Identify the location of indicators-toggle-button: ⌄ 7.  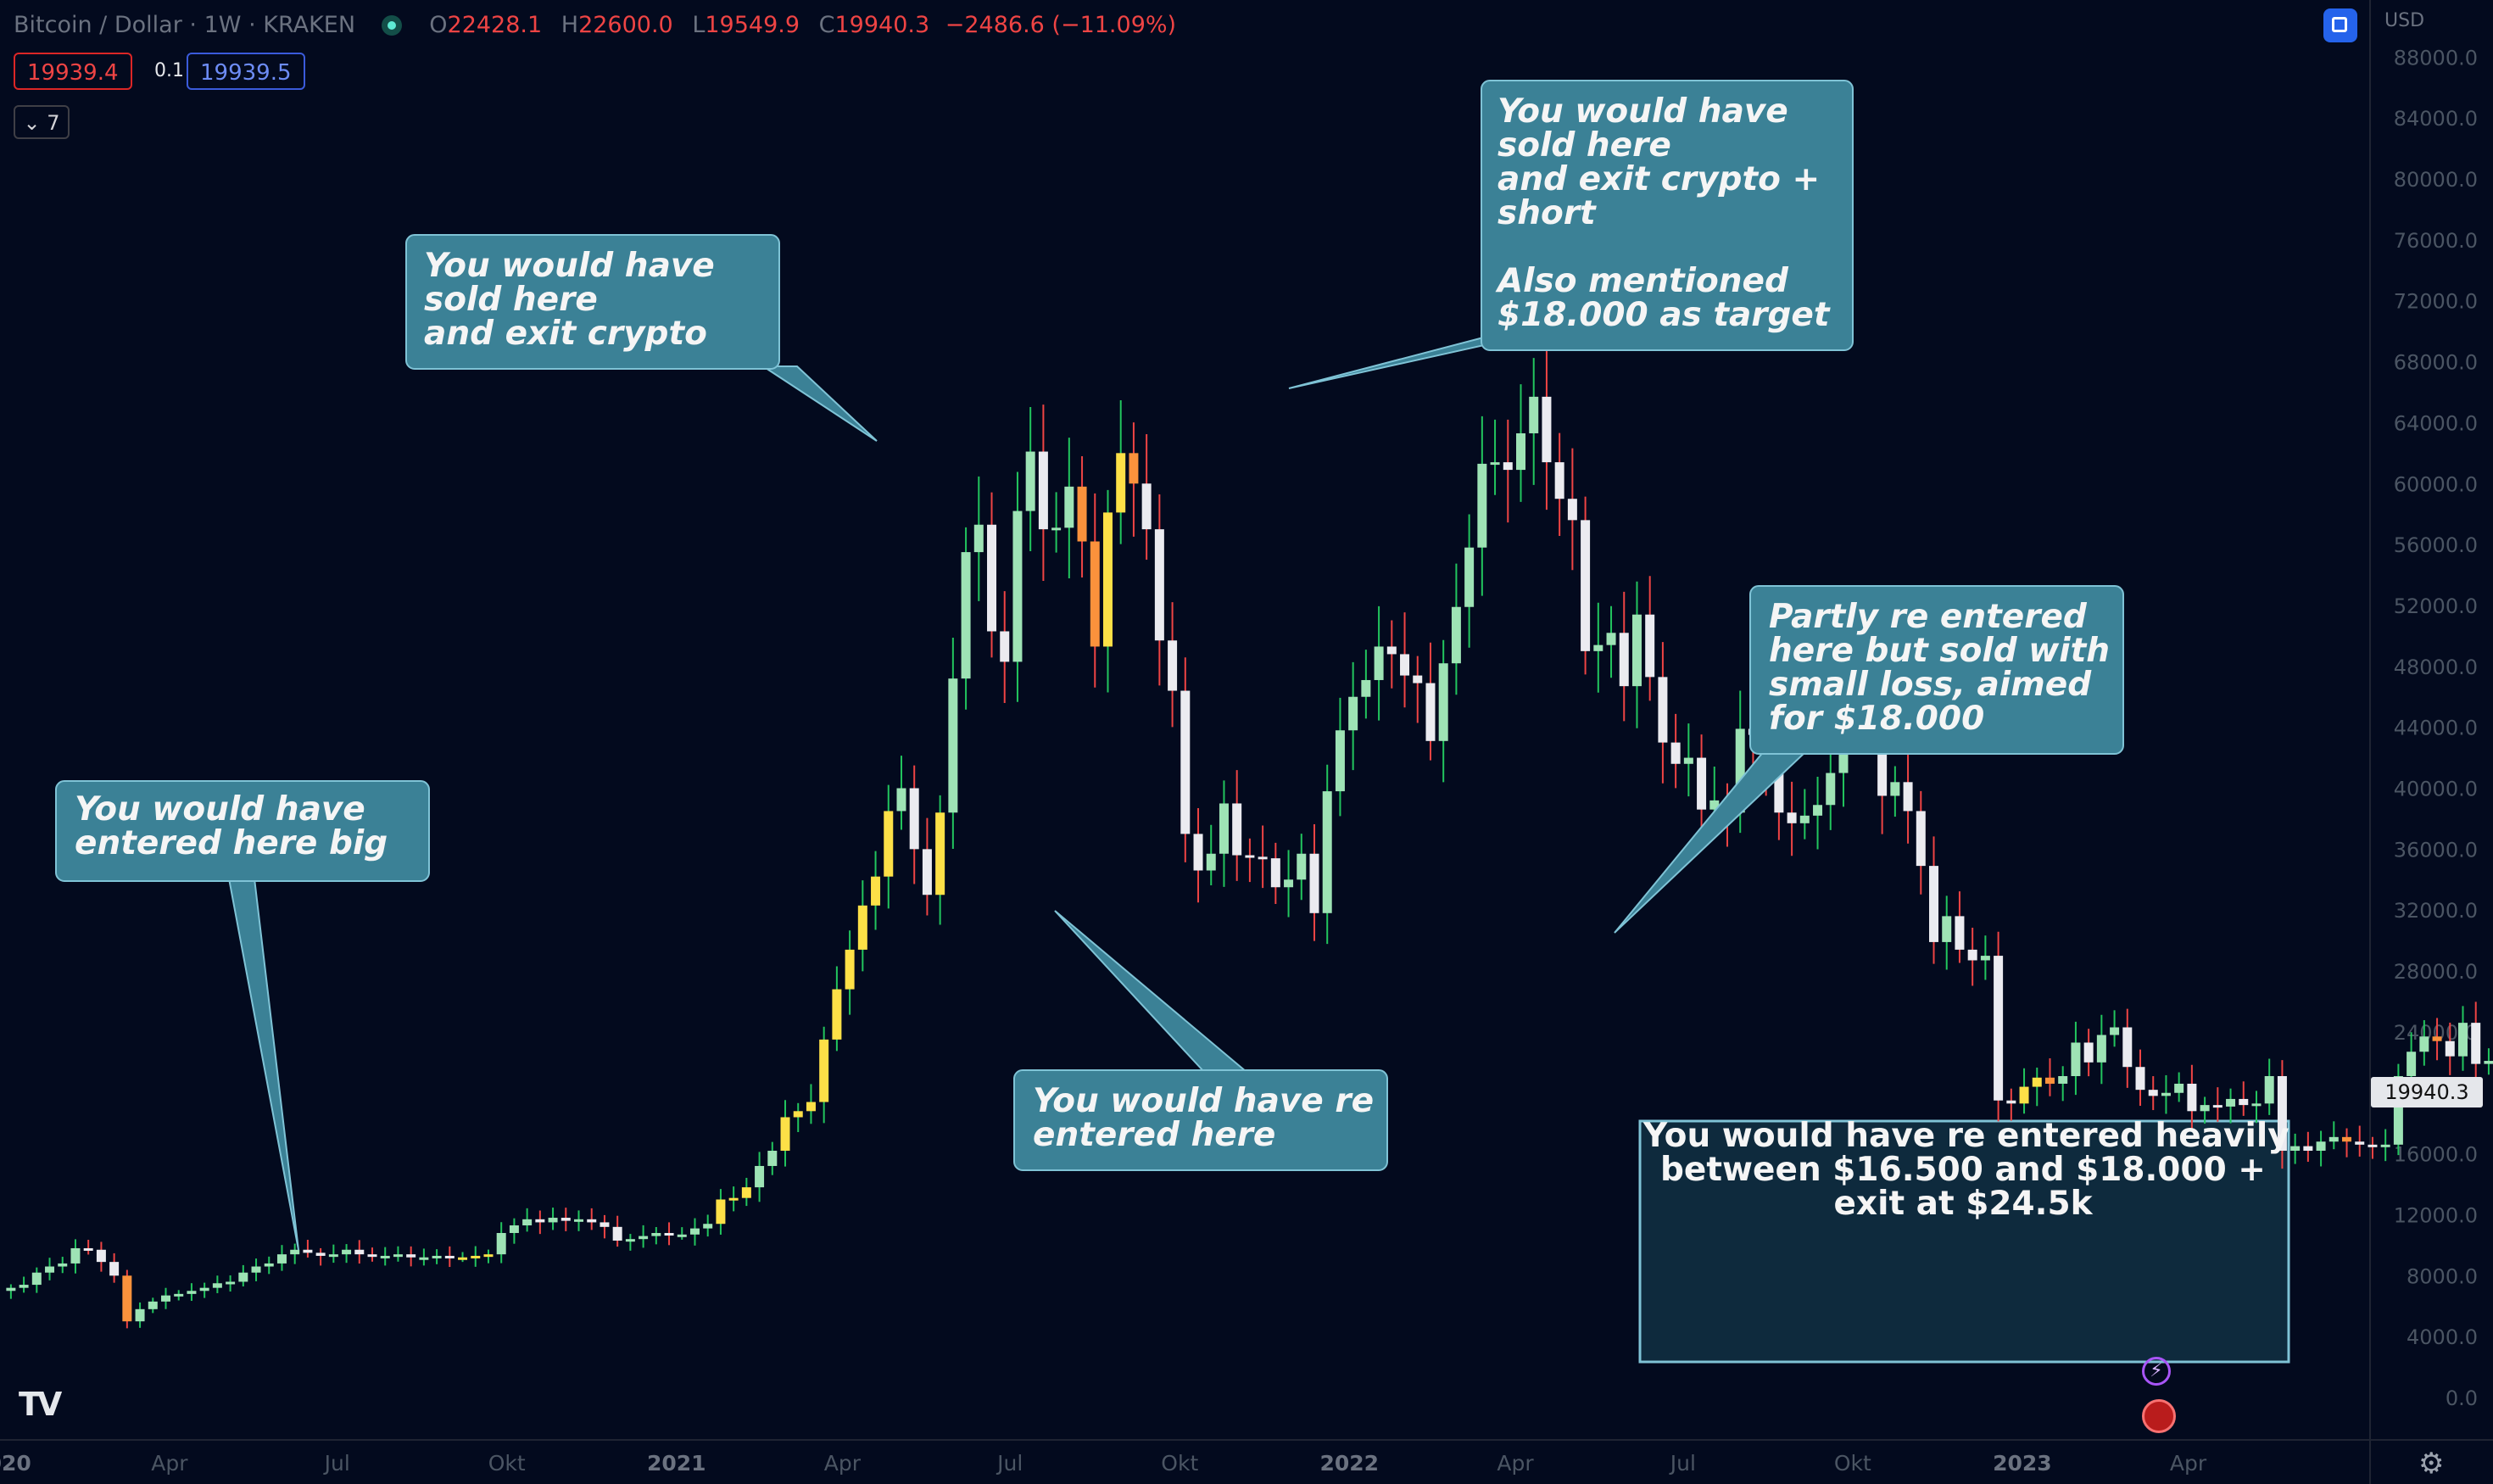
(42, 122).